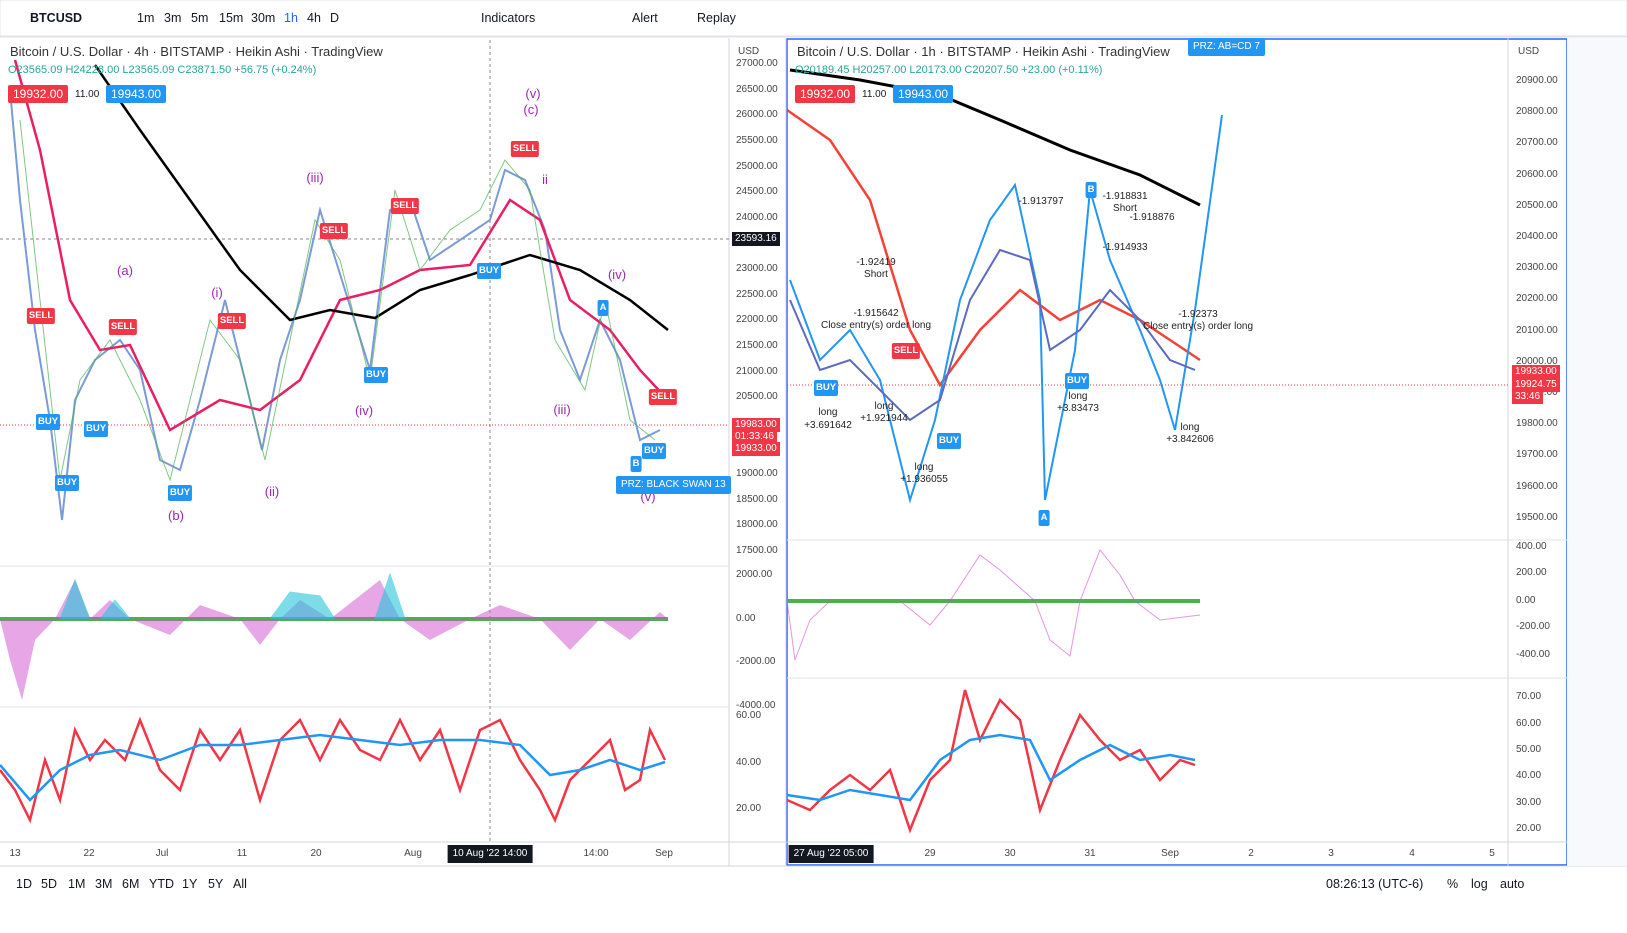 The image size is (1627, 933). What do you see at coordinates (1190, 439) in the screenshot?
I see `strategy-note: +3.842606` at bounding box center [1190, 439].